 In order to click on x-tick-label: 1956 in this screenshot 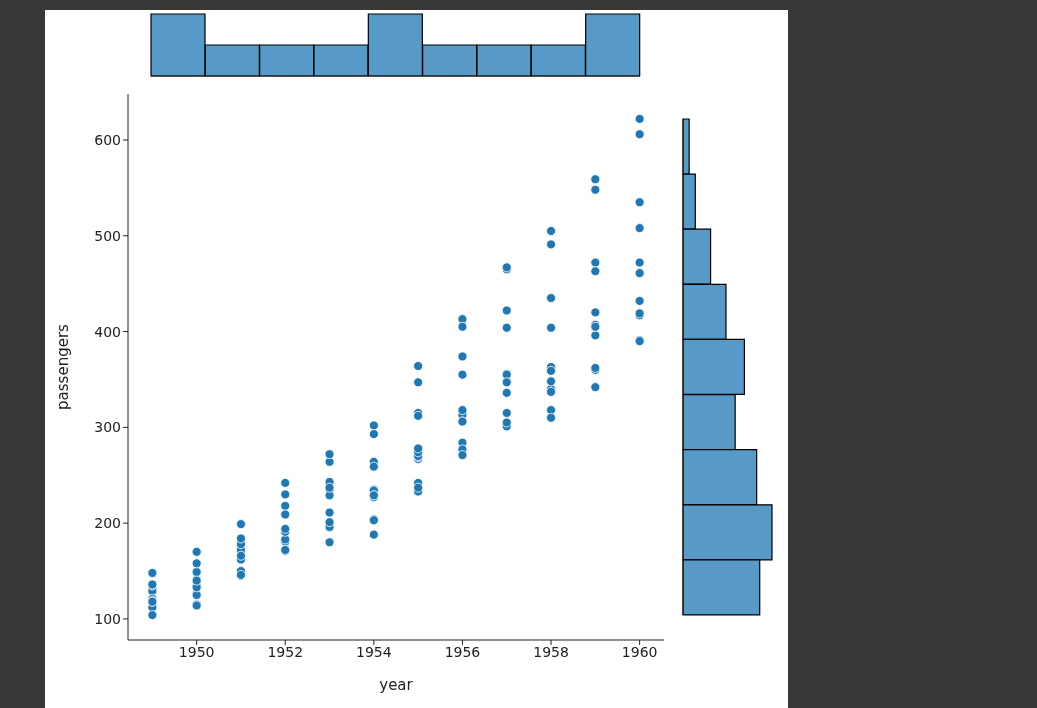, I will do `click(462, 651)`.